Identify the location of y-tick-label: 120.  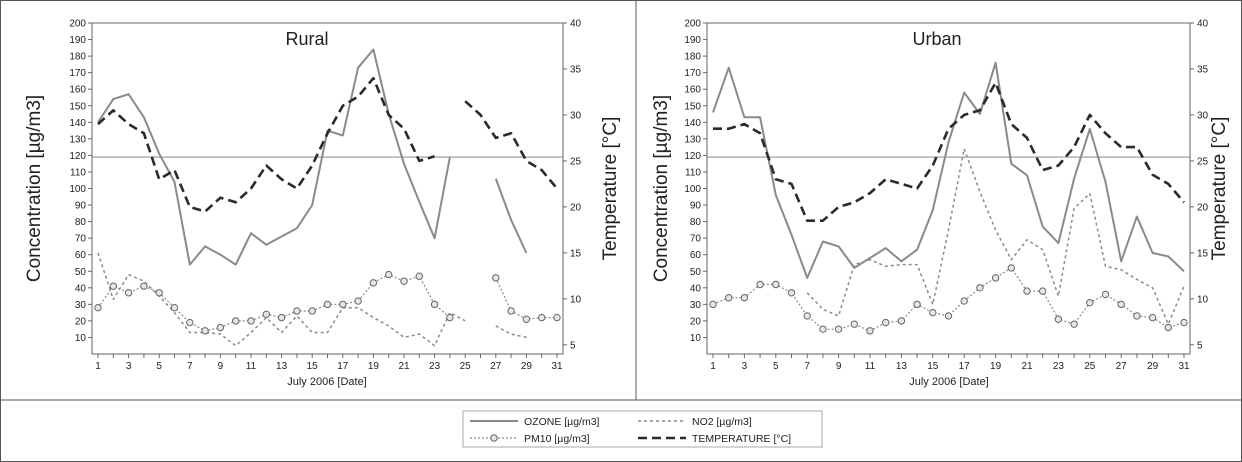
(77, 156).